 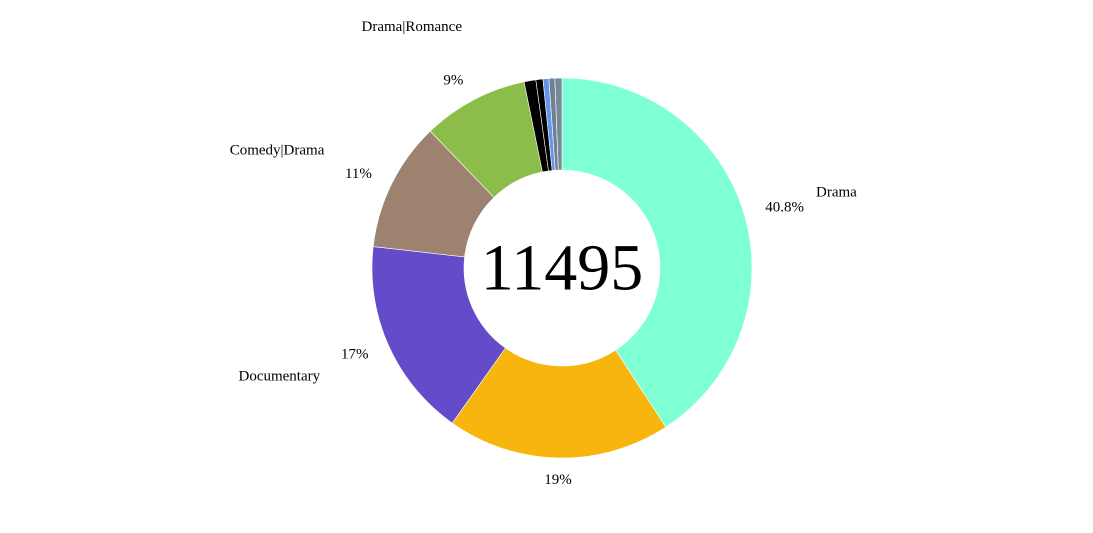 What do you see at coordinates (279, 376) in the screenshot?
I see `slice-category-label: Documentary` at bounding box center [279, 376].